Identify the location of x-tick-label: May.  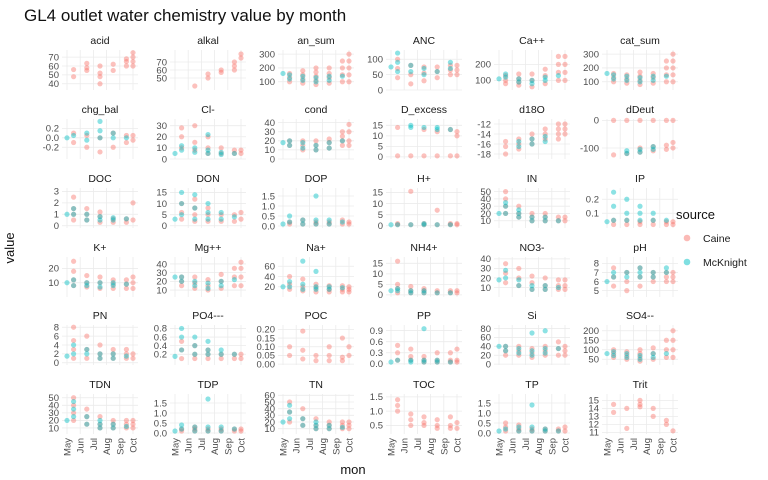
(392, 447).